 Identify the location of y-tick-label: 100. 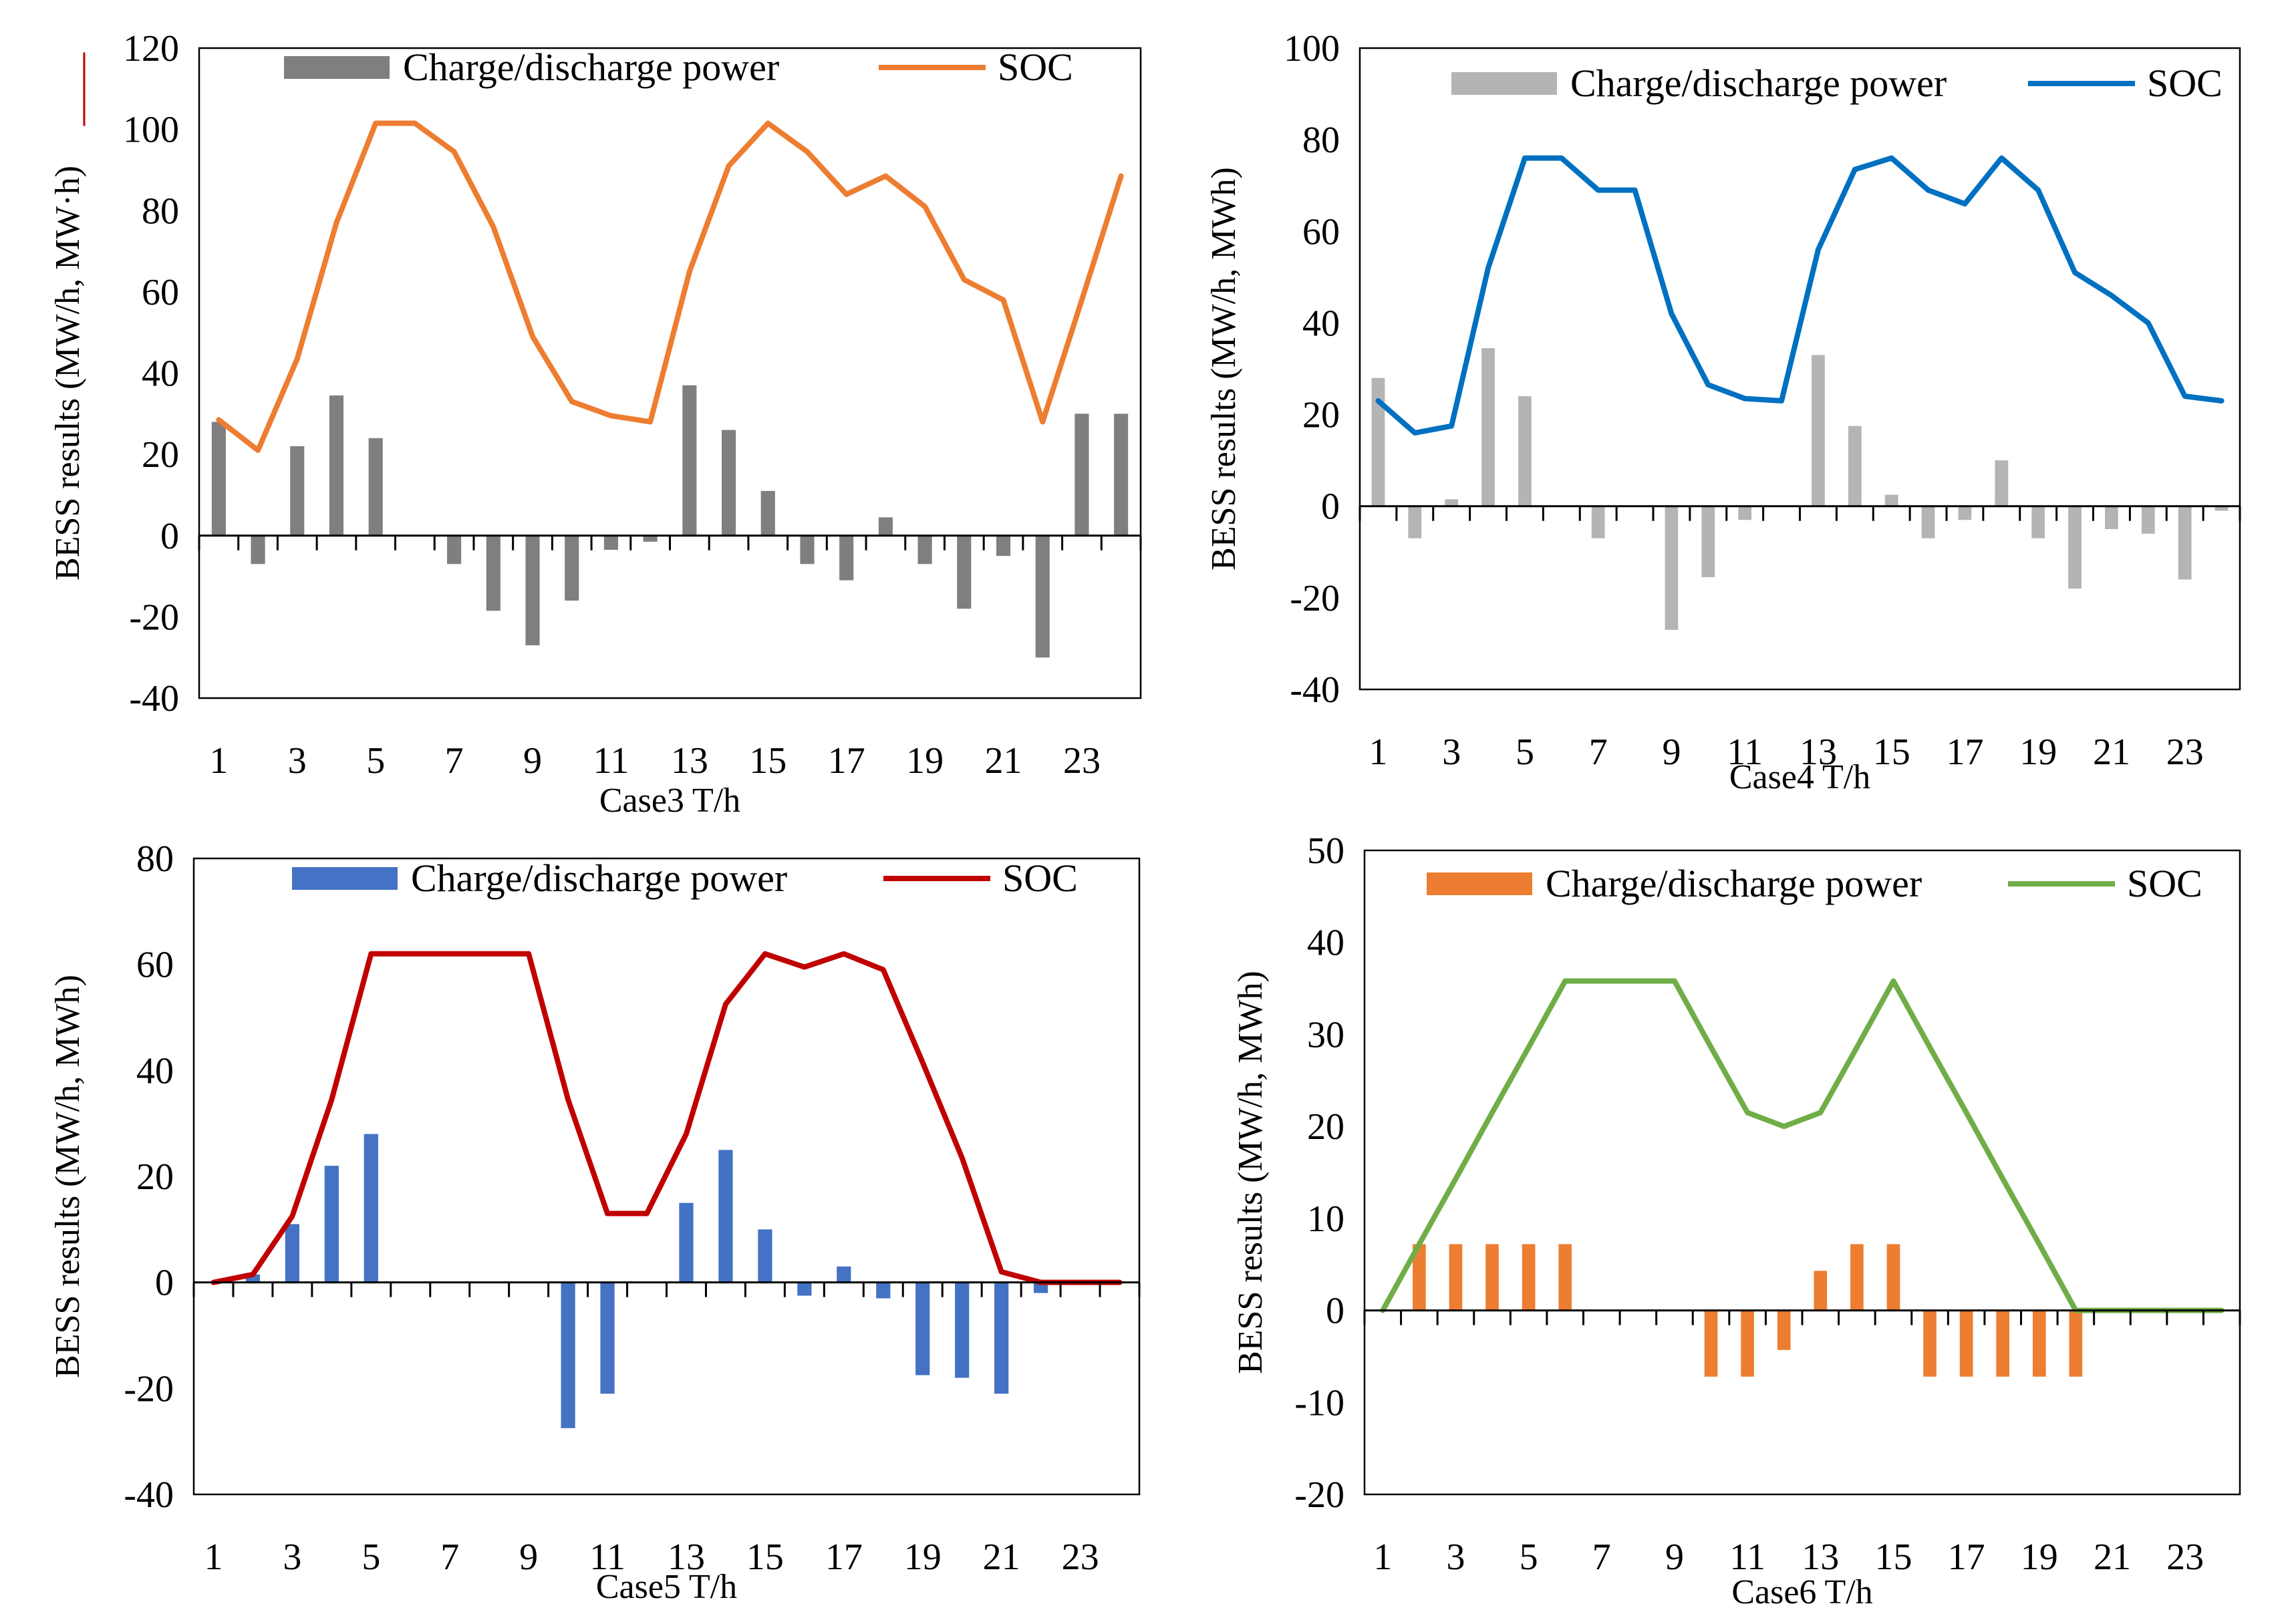
(151, 130).